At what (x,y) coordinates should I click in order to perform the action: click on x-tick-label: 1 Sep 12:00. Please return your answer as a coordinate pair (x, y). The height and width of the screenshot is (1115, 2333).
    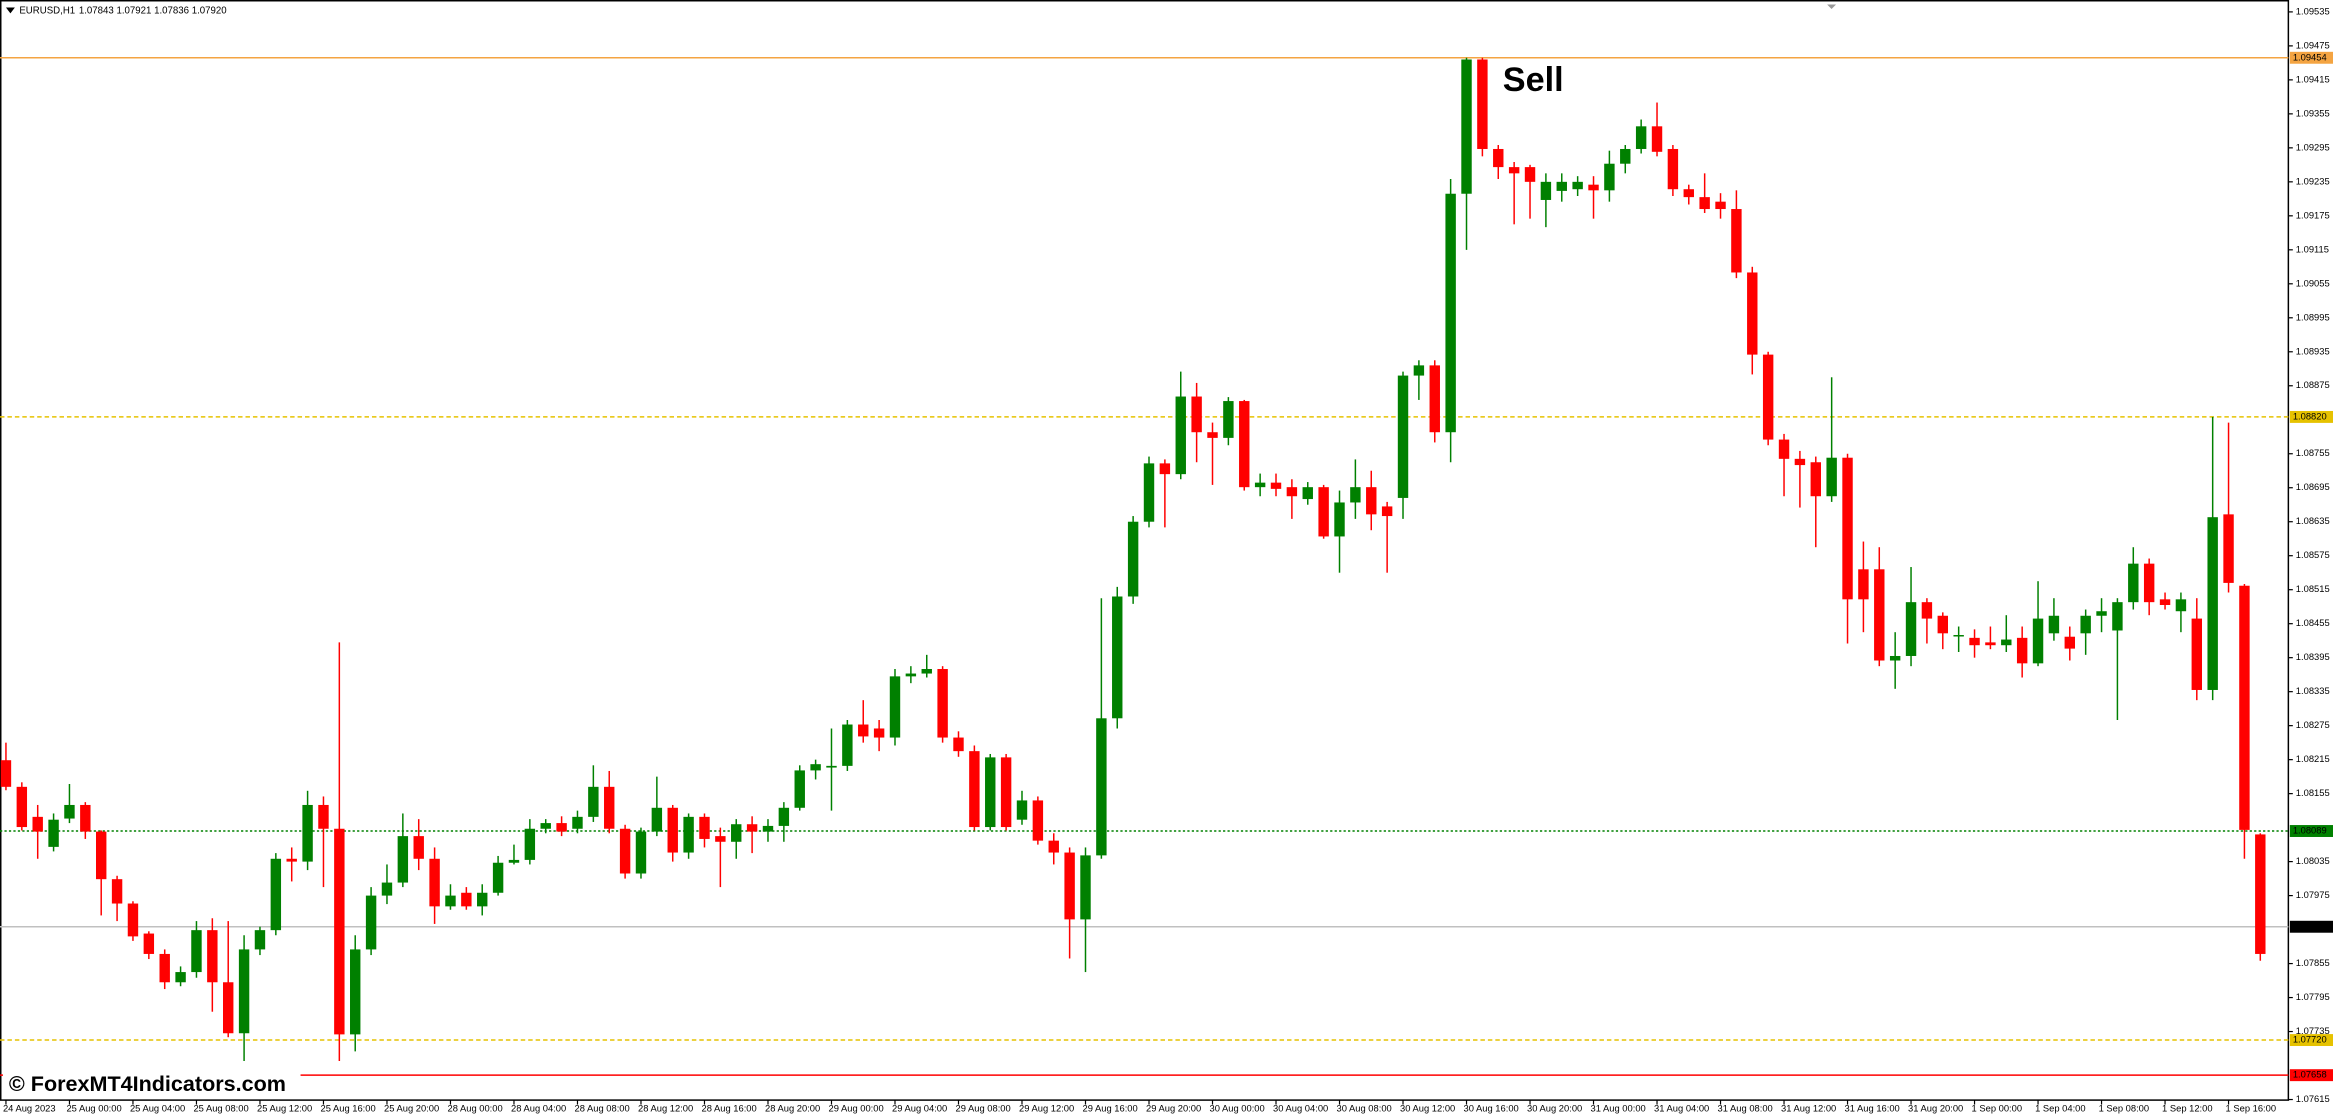
    Looking at the image, I should click on (2187, 1109).